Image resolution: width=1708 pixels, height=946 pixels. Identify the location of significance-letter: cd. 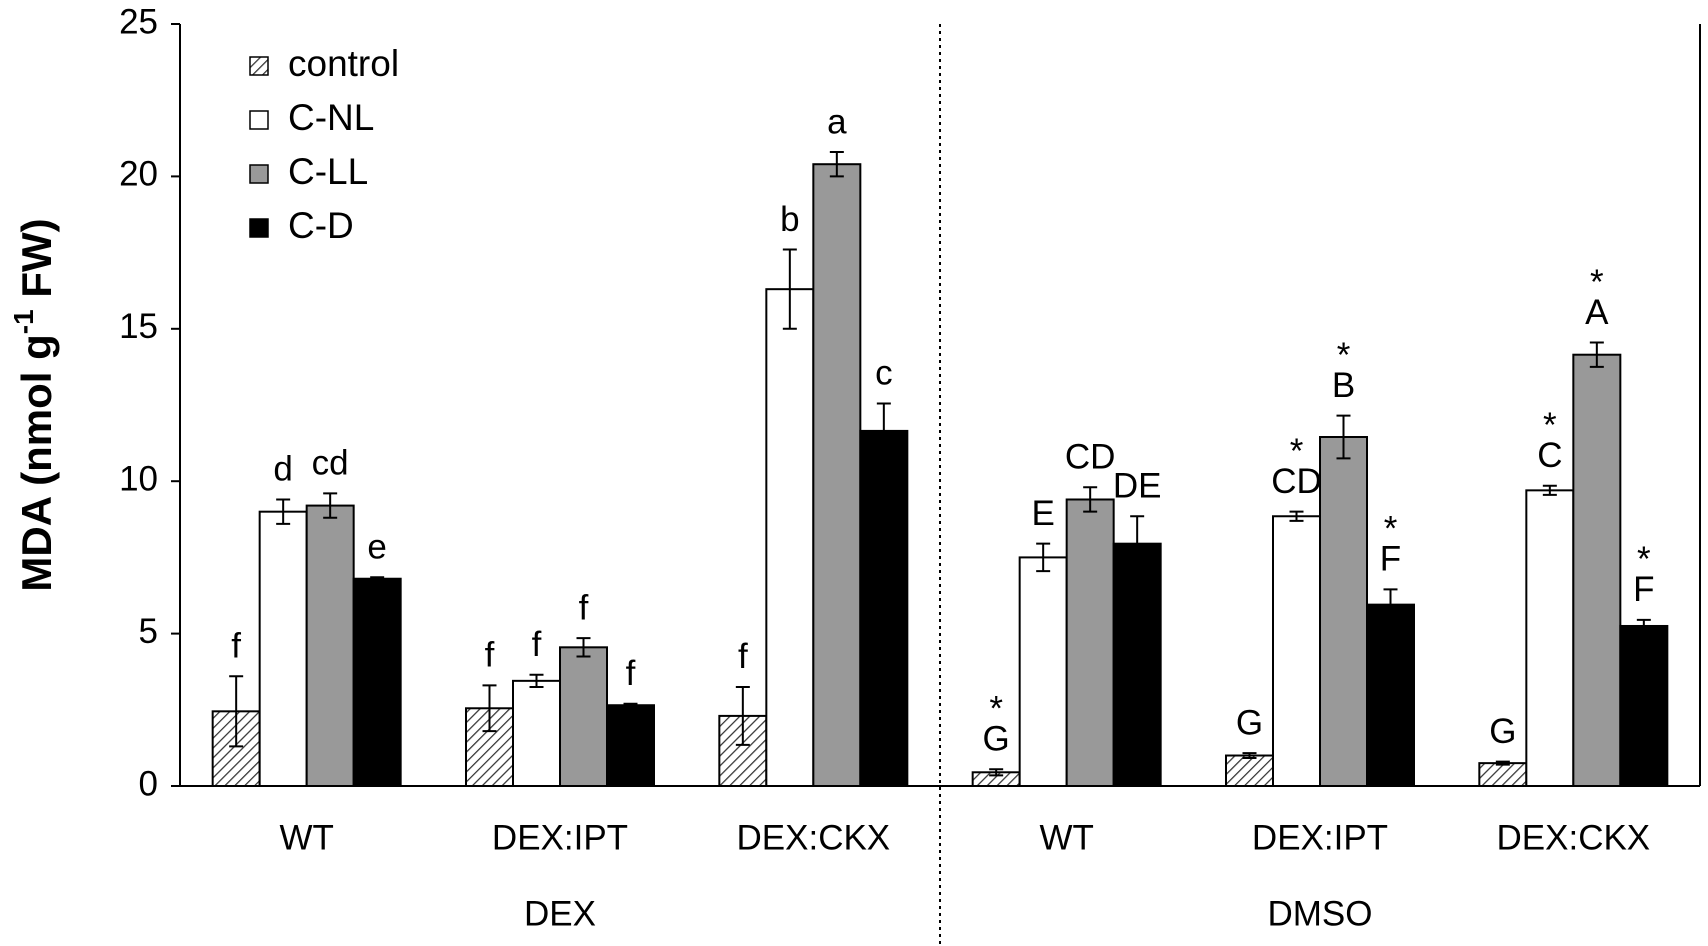
(330, 463).